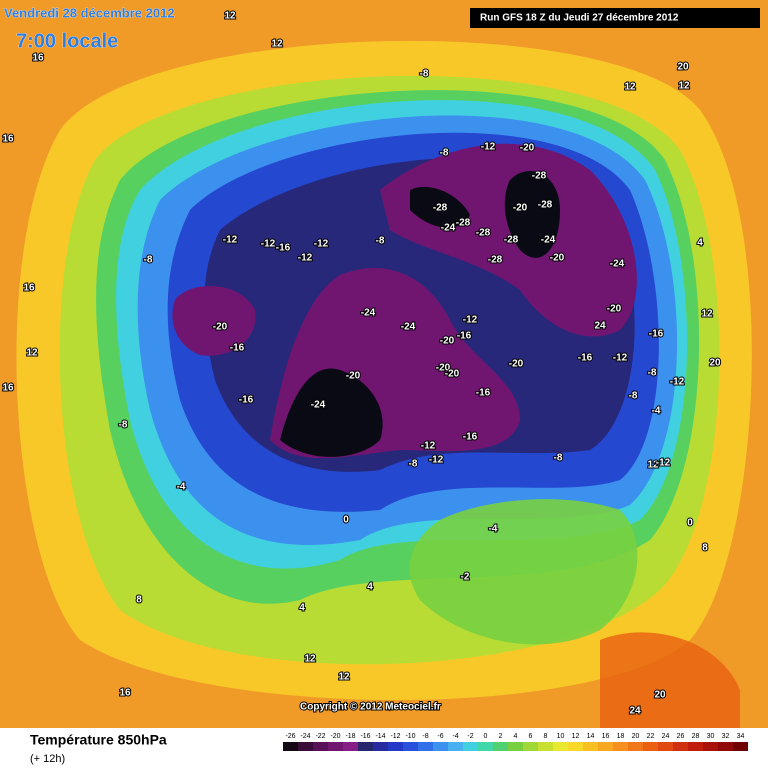 This screenshot has height=773, width=768. I want to click on legend-label: 16, so click(606, 736).